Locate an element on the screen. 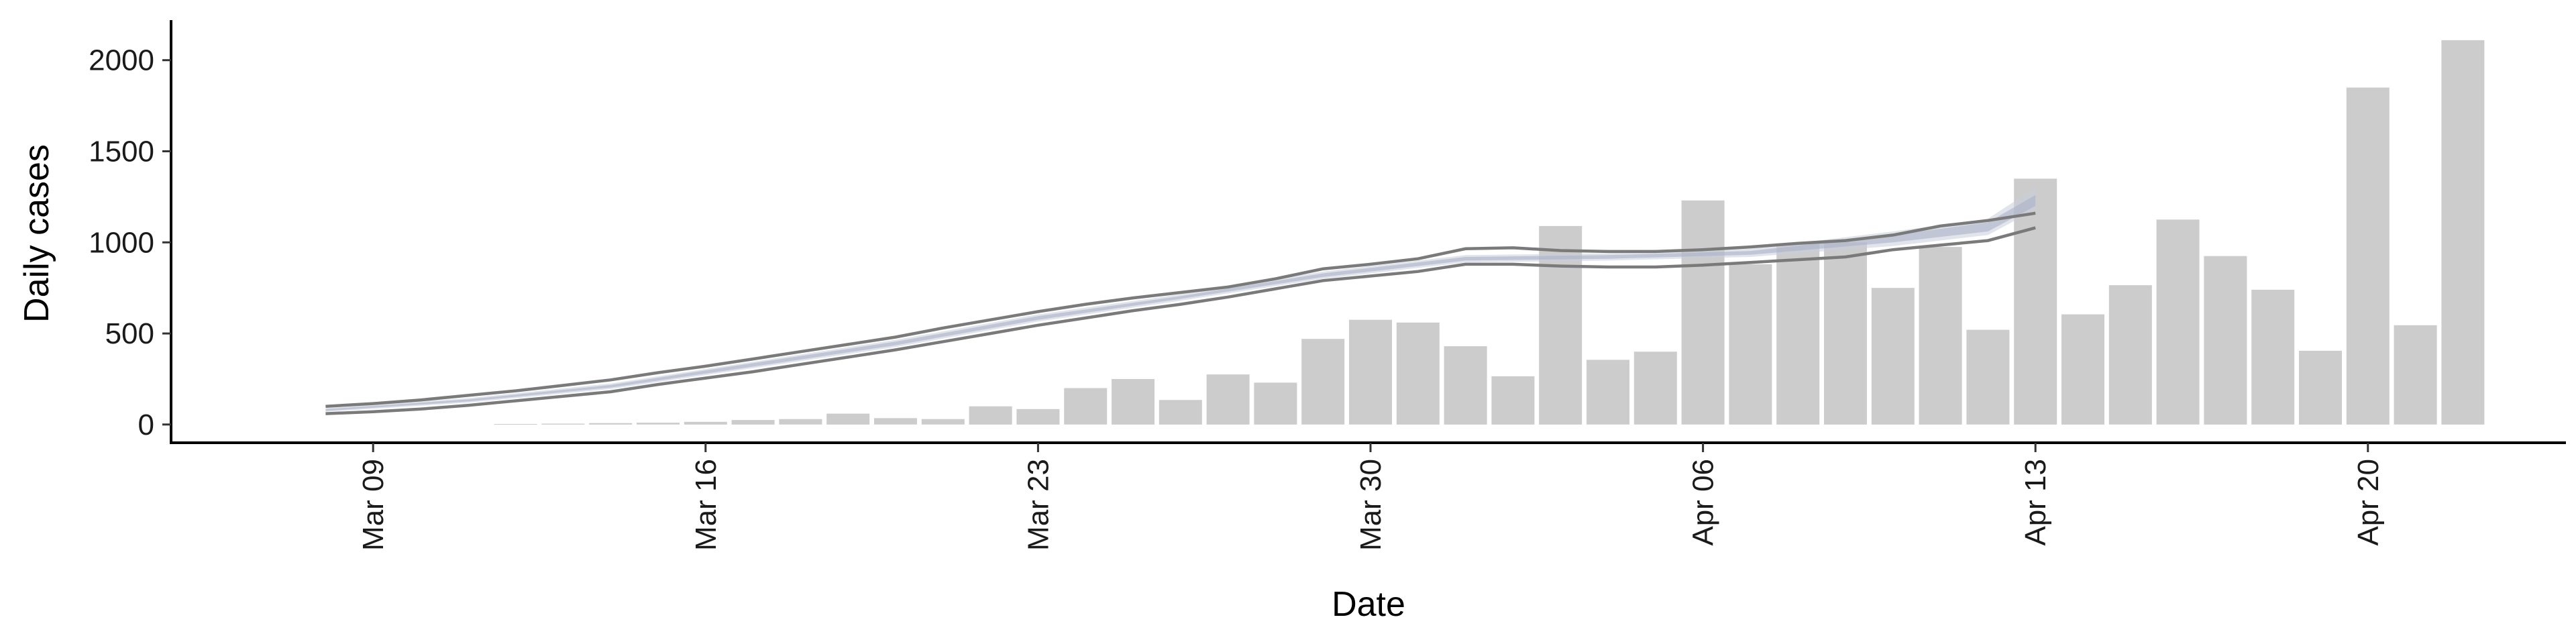  x-axis-title: Date is located at coordinates (1368, 604).